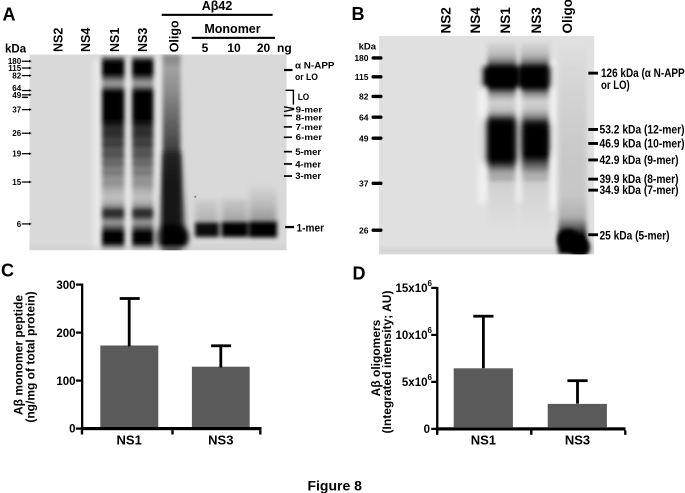 The height and width of the screenshot is (493, 685). What do you see at coordinates (9, 15) in the screenshot?
I see `svg-text: A` at bounding box center [9, 15].